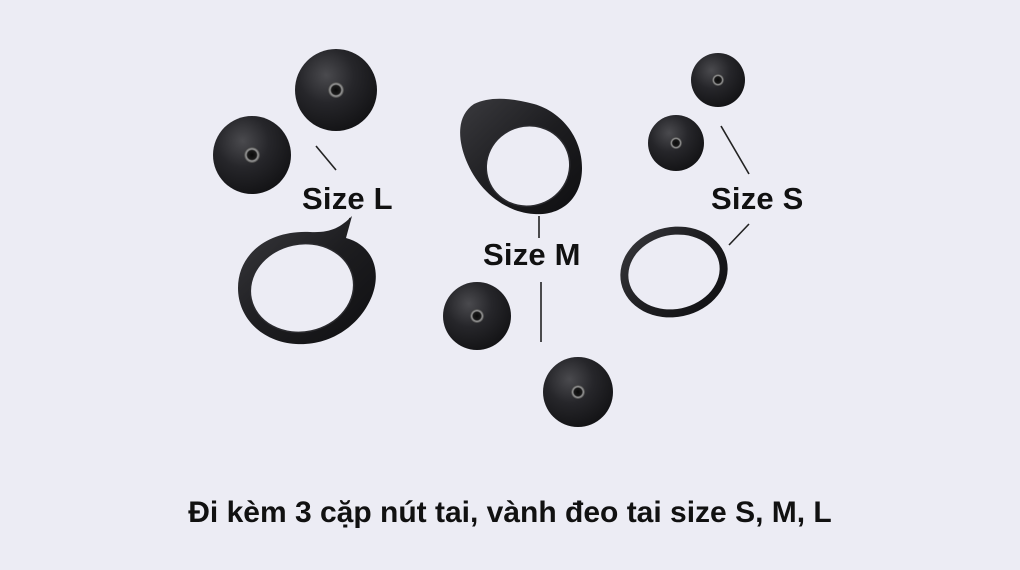  What do you see at coordinates (540, 279) in the screenshot?
I see `leader-lines-m` at bounding box center [540, 279].